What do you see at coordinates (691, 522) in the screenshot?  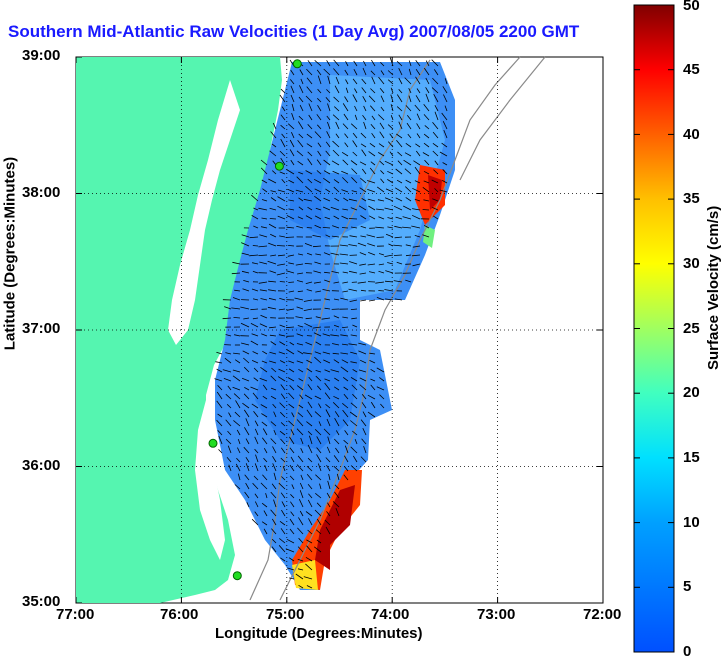 I see `colorbar-tick-label: 10` at bounding box center [691, 522].